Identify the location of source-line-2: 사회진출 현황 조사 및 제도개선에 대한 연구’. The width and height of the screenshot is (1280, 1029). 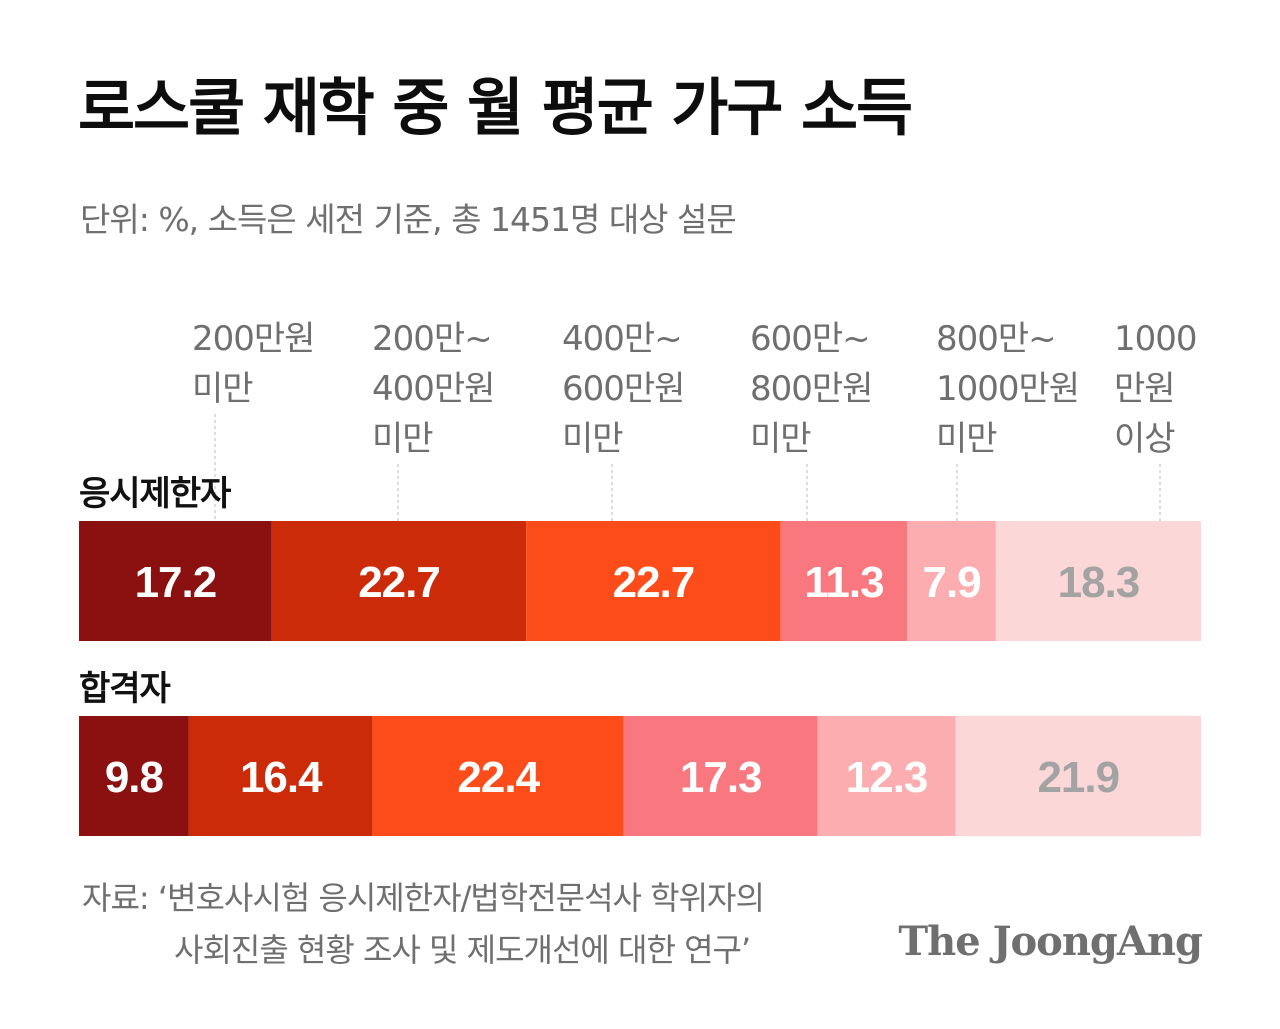
(462, 950).